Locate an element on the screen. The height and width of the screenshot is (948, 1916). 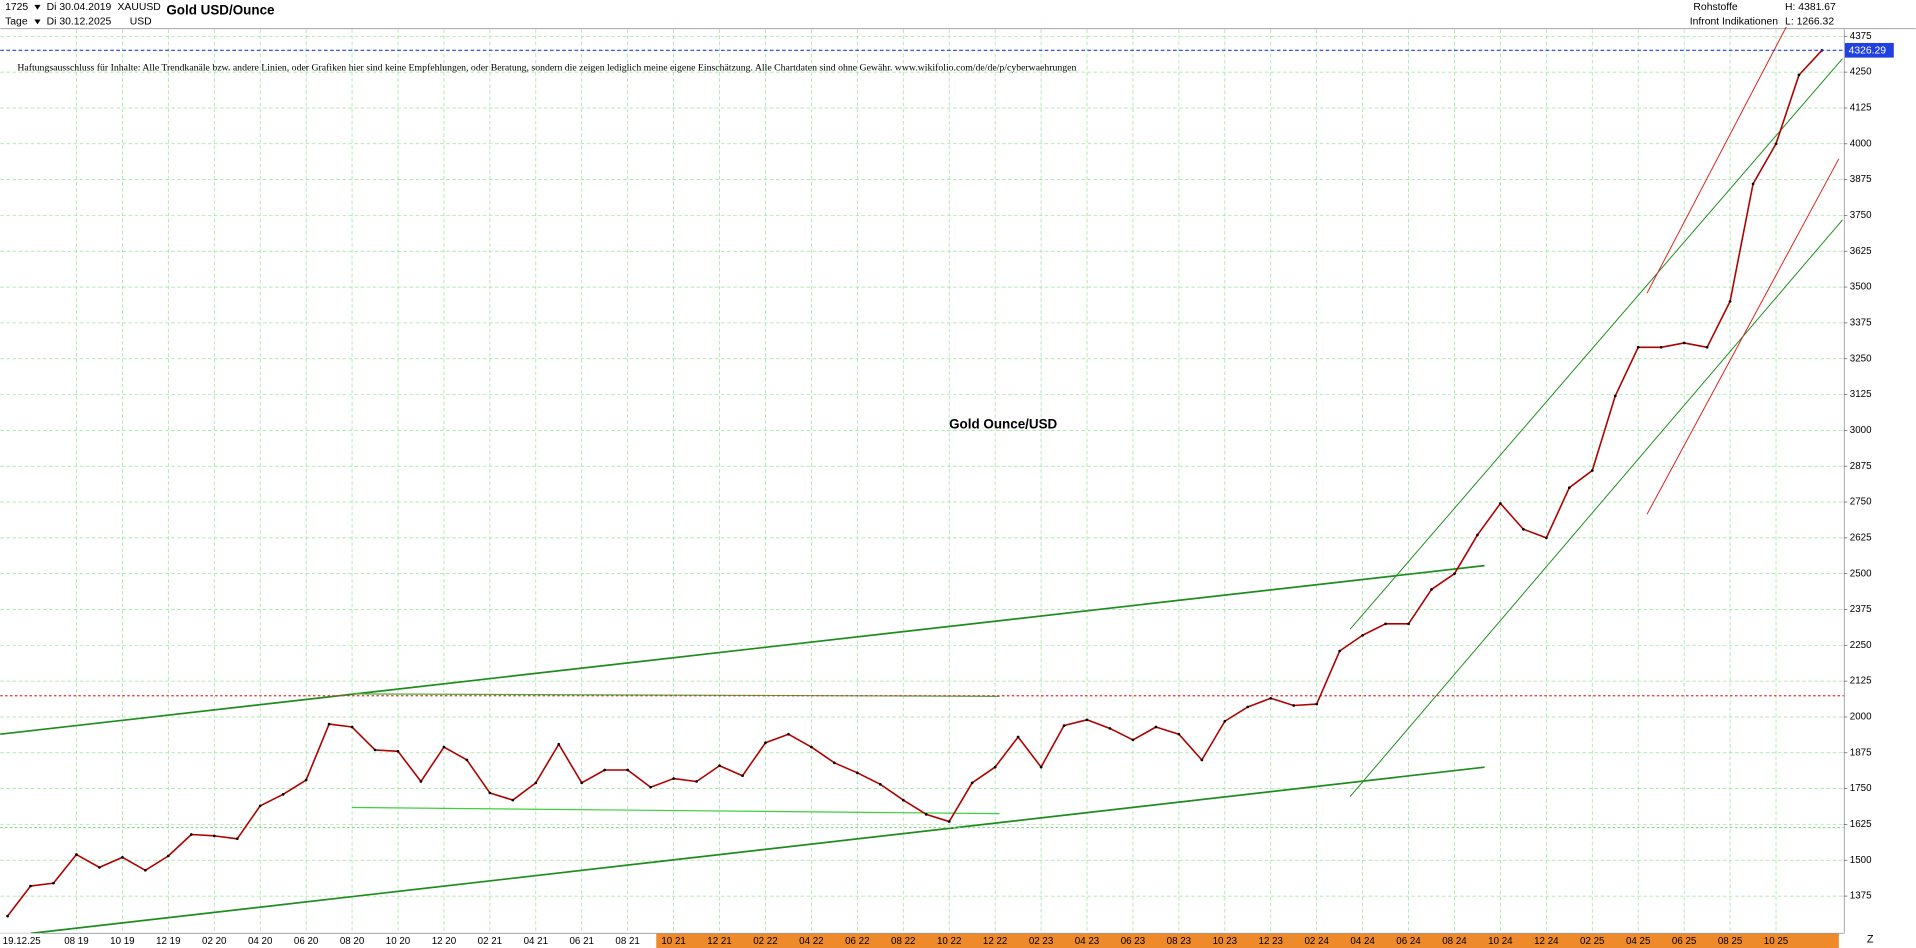
header-title: Gold USD/Ounce is located at coordinates (220, 10).